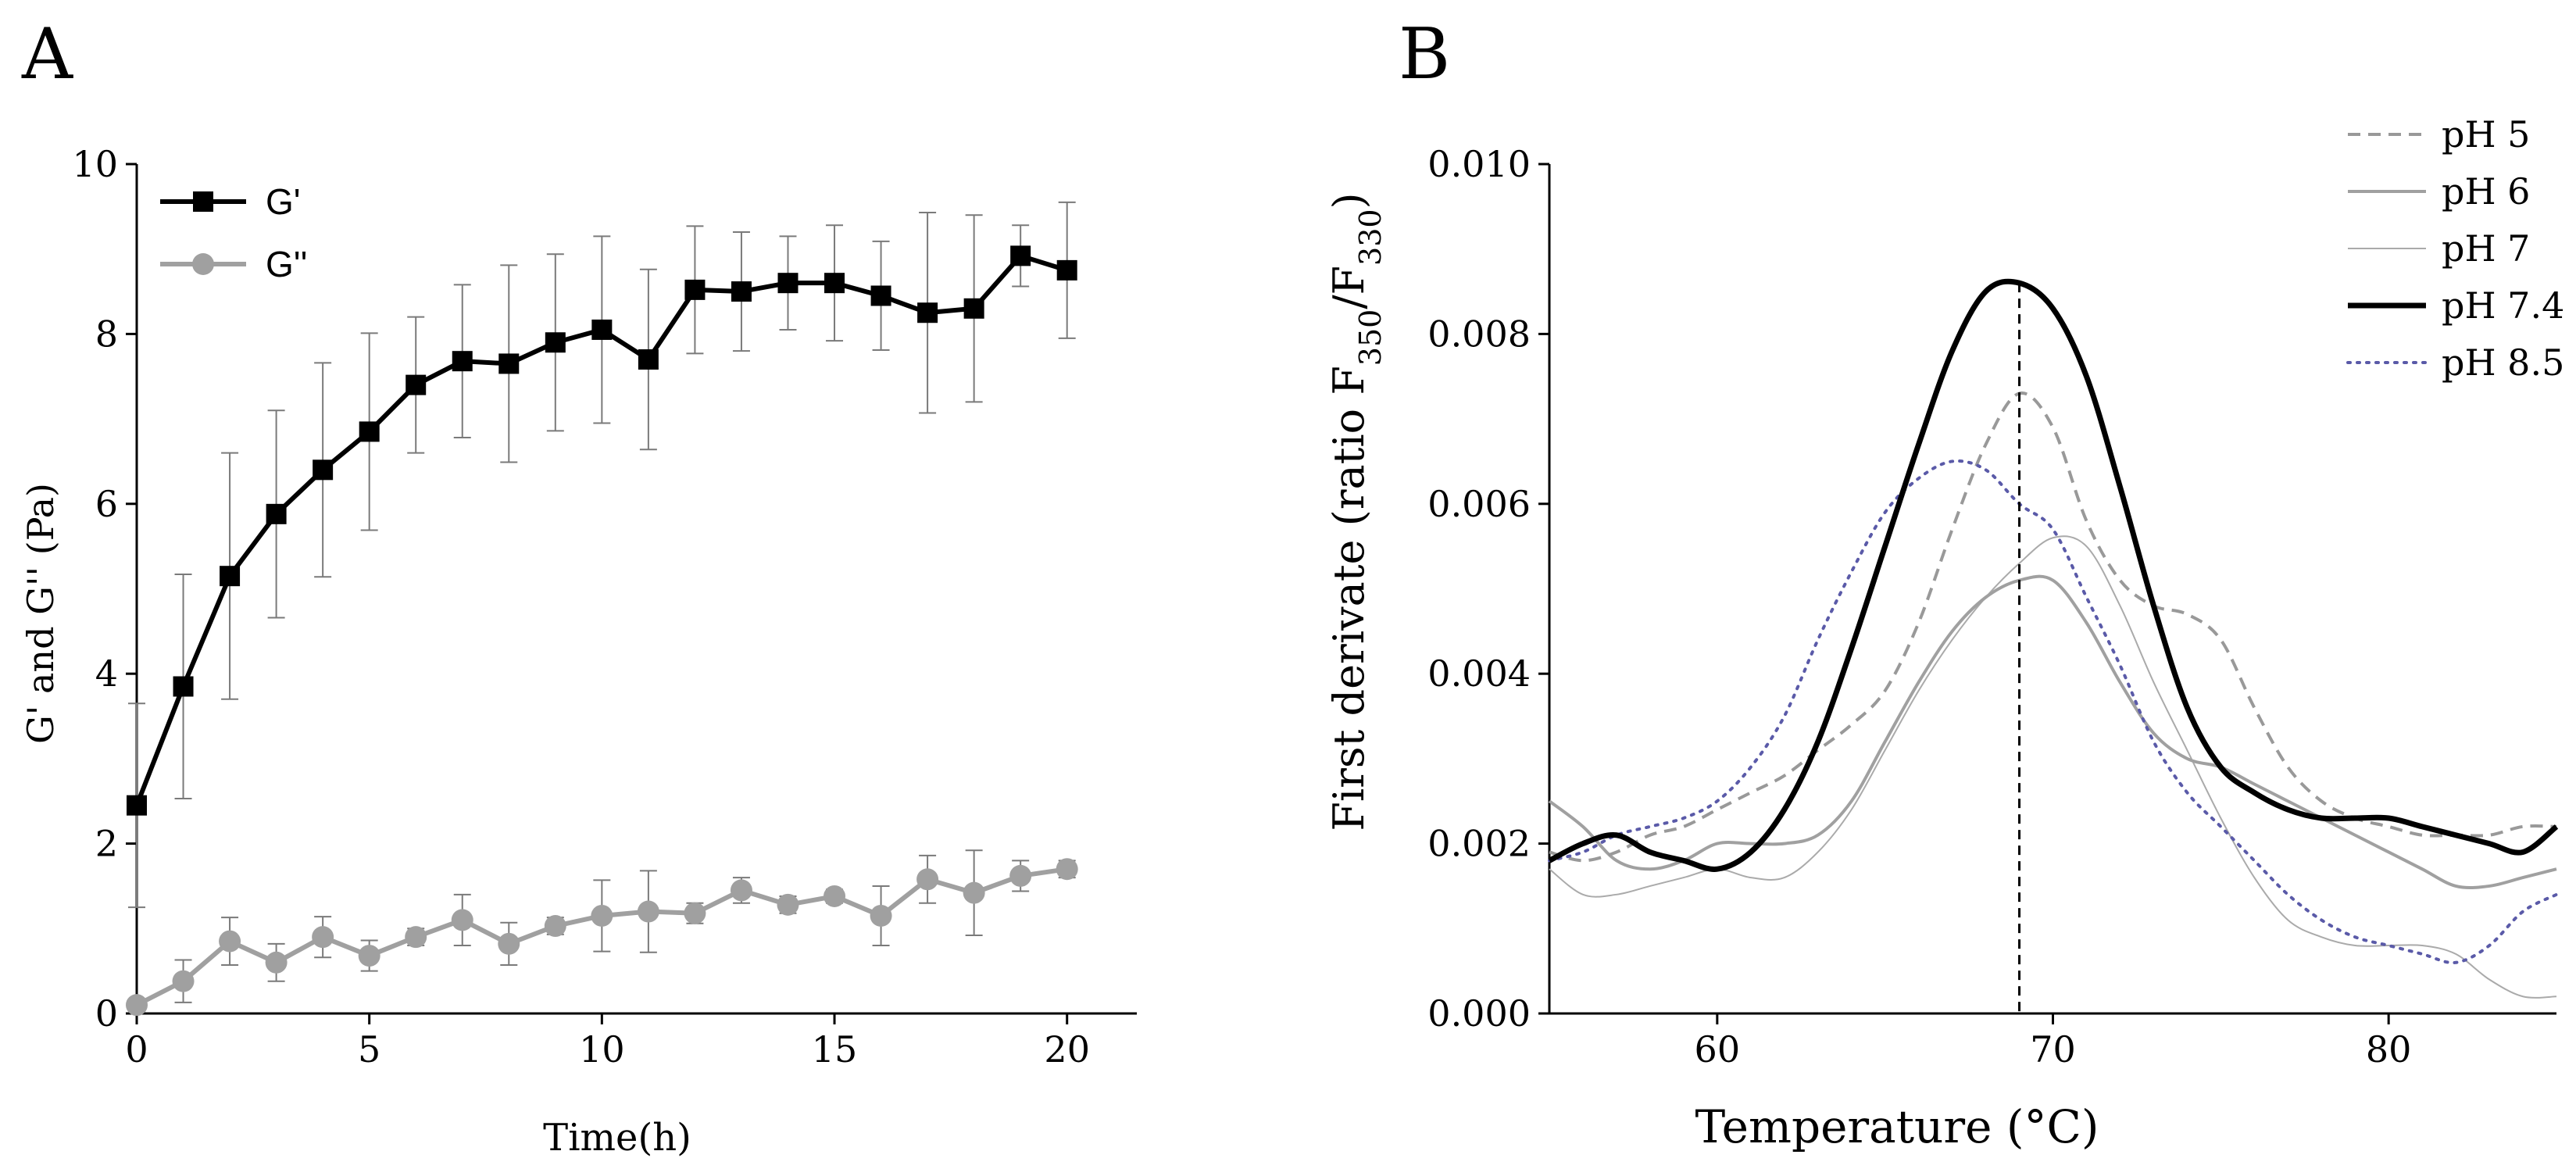  I want to click on panel-a-y-tick-label: 10, so click(95, 164).